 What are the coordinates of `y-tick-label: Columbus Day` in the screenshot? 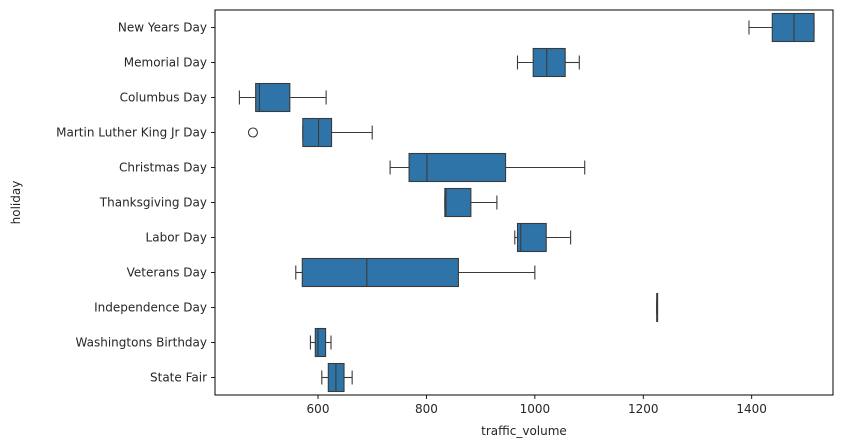 It's located at (163, 98).